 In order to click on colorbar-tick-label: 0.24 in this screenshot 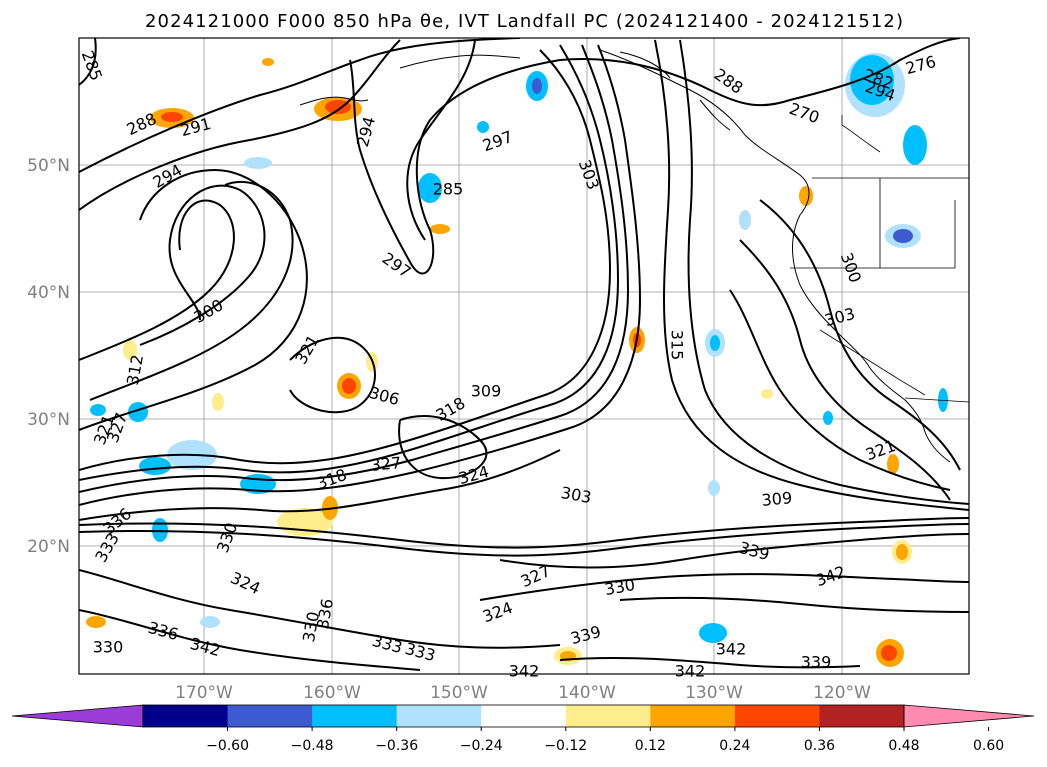, I will do `click(734, 746)`.